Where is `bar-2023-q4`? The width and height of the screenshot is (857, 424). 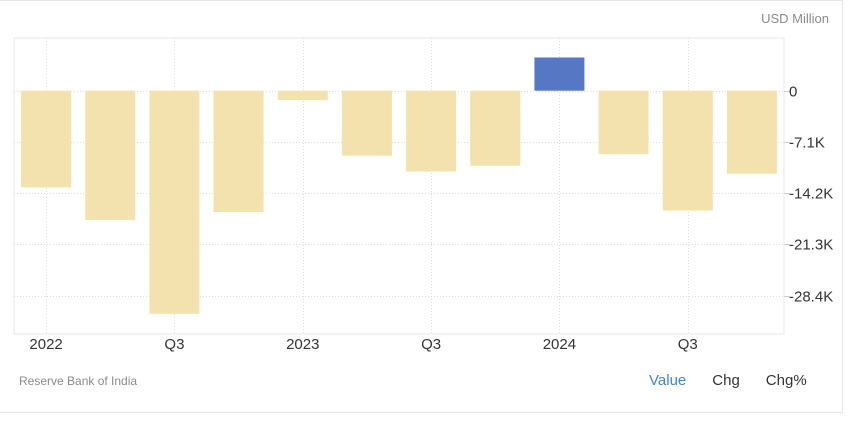 bar-2023-q4 is located at coordinates (495, 128).